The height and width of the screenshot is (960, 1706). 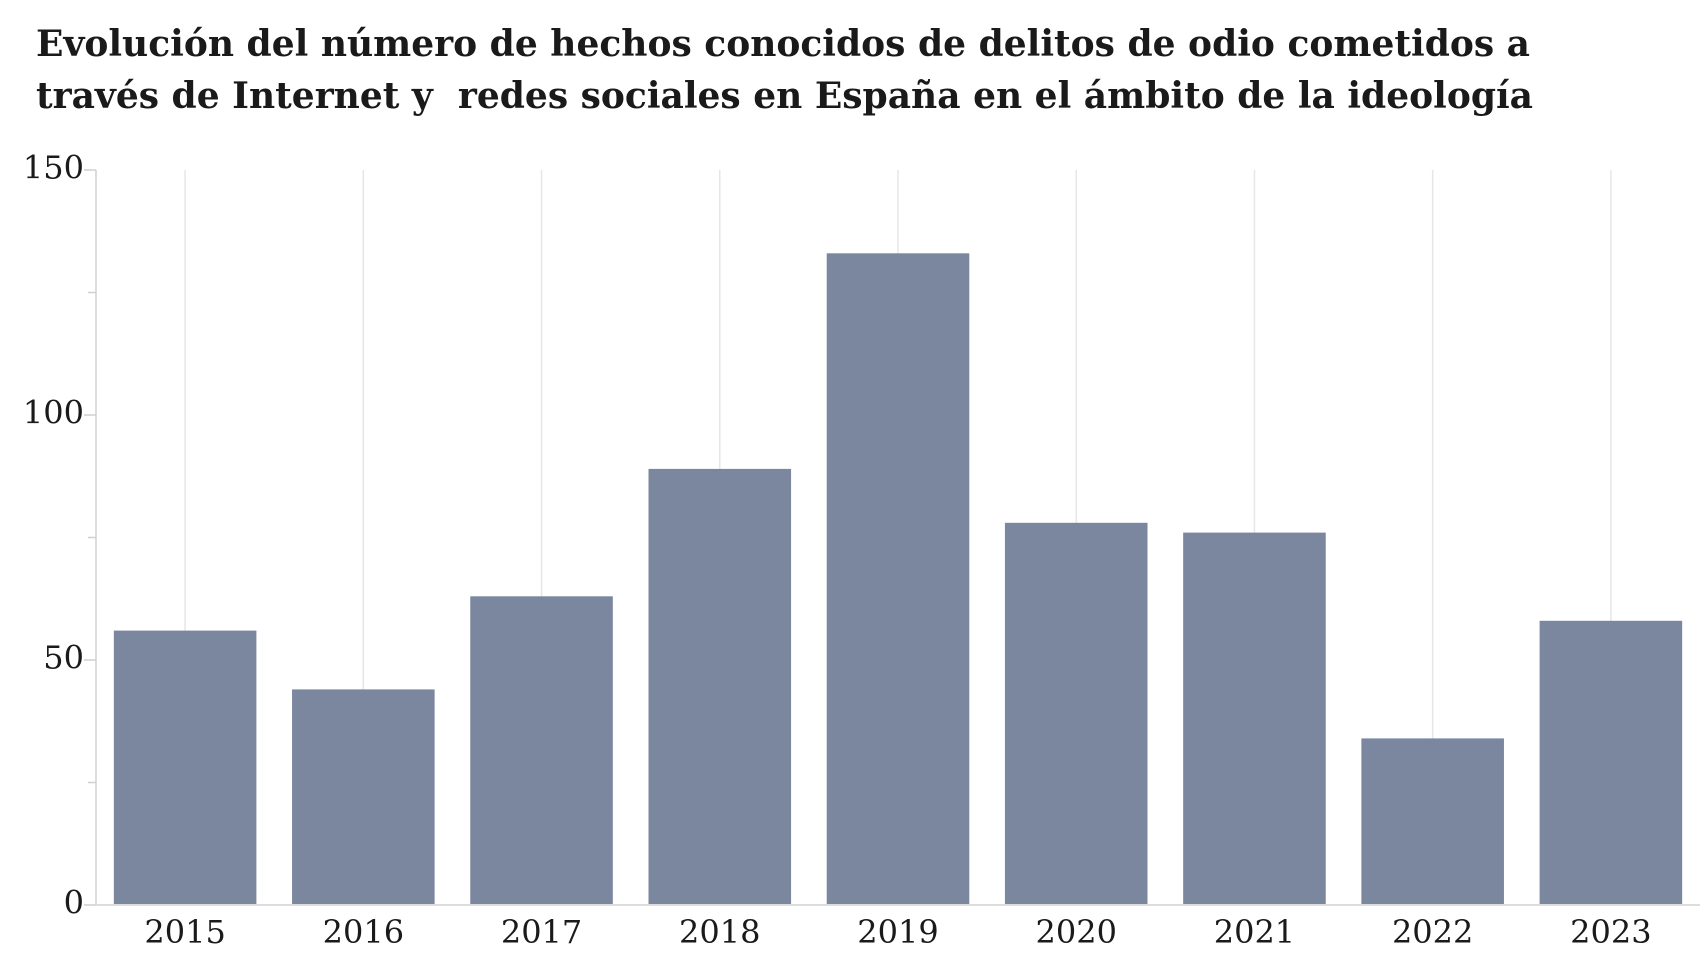 What do you see at coordinates (184, 932) in the screenshot?
I see `x-tick-label: 2015` at bounding box center [184, 932].